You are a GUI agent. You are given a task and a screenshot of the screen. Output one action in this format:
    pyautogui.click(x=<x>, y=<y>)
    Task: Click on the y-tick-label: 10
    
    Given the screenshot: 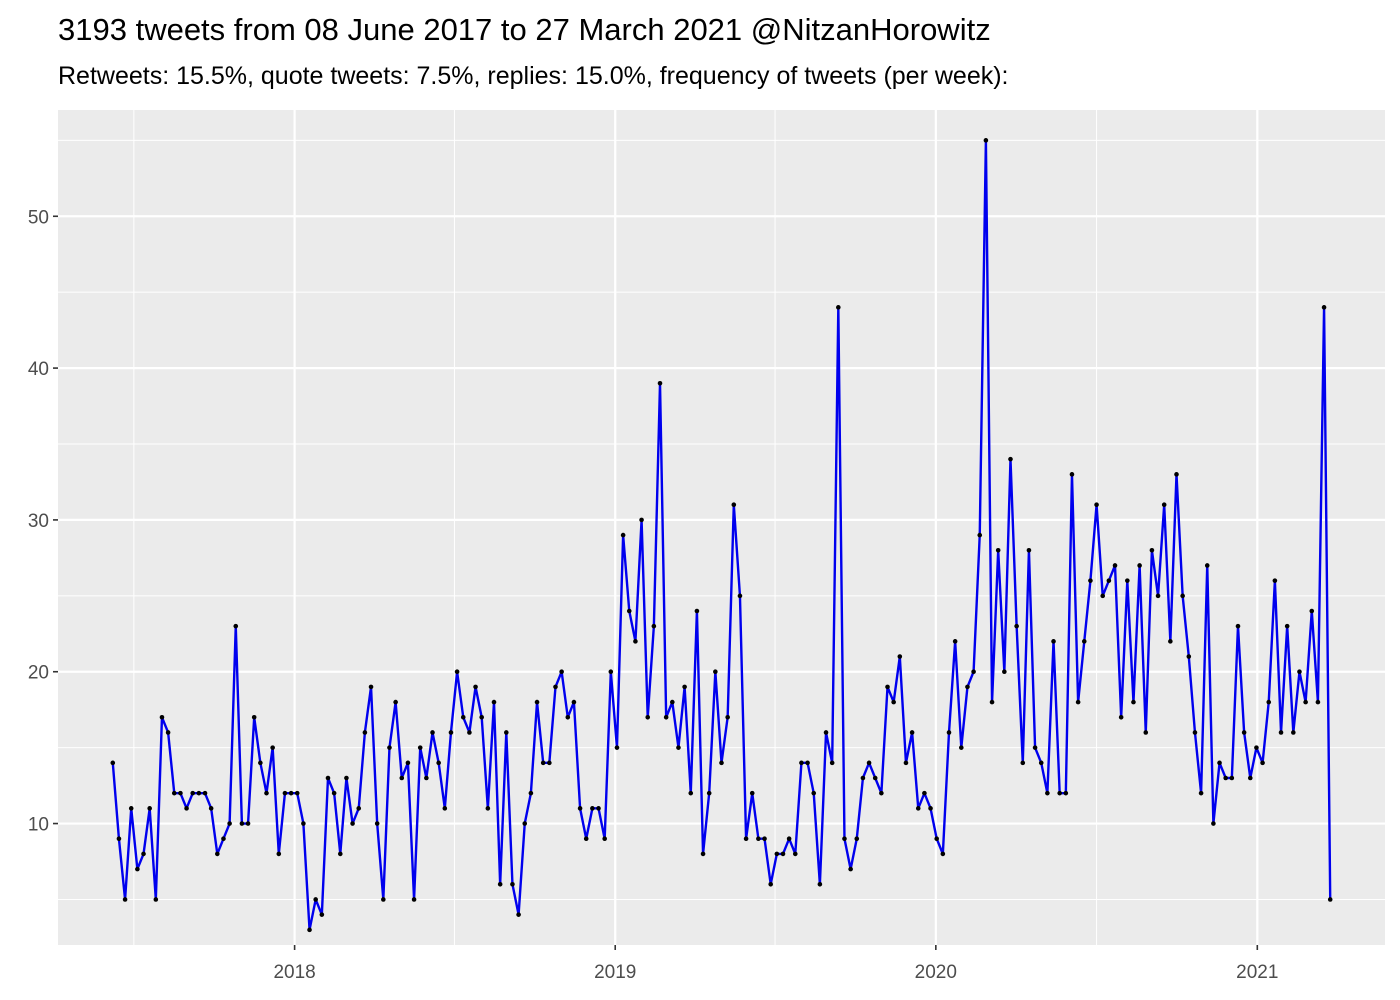 What is the action you would take?
    pyautogui.click(x=38, y=825)
    